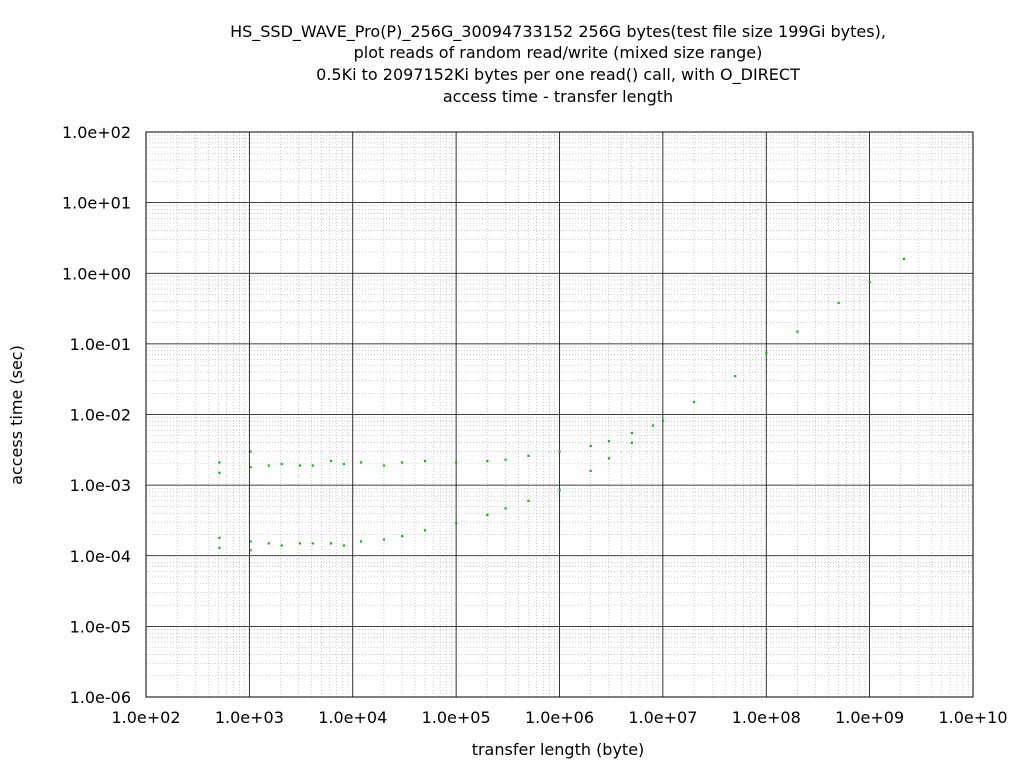  What do you see at coordinates (145, 717) in the screenshot?
I see `x-tick-label: 1.0e+02` at bounding box center [145, 717].